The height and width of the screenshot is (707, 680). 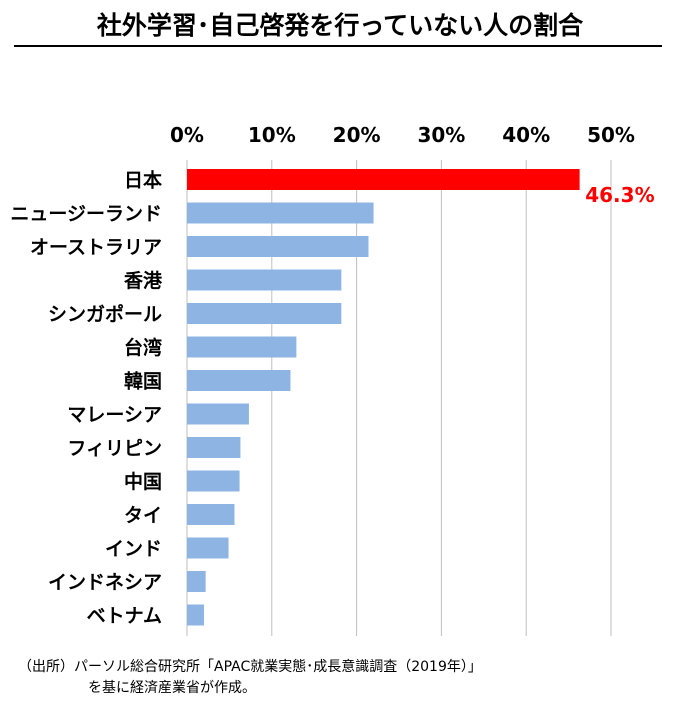 I want to click on category-label: 香港, so click(x=143, y=281).